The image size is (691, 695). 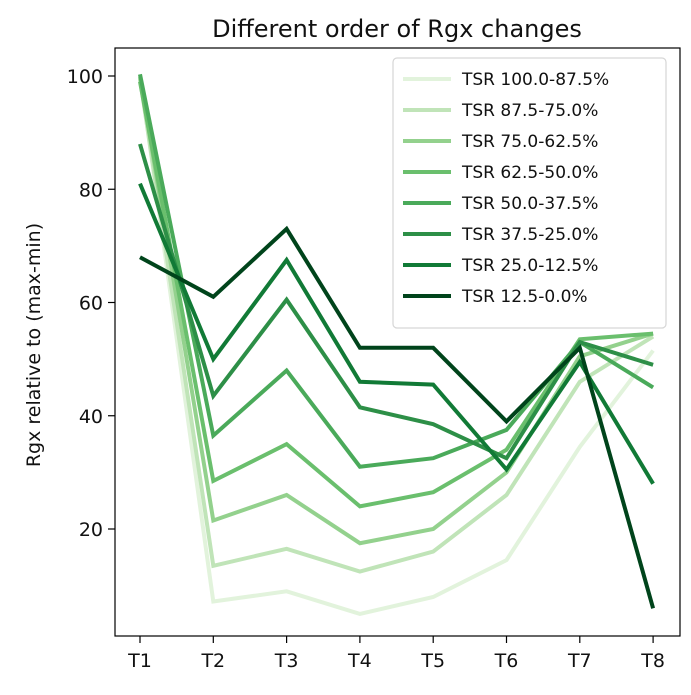 What do you see at coordinates (286, 661) in the screenshot?
I see `x-tick-label: T3` at bounding box center [286, 661].